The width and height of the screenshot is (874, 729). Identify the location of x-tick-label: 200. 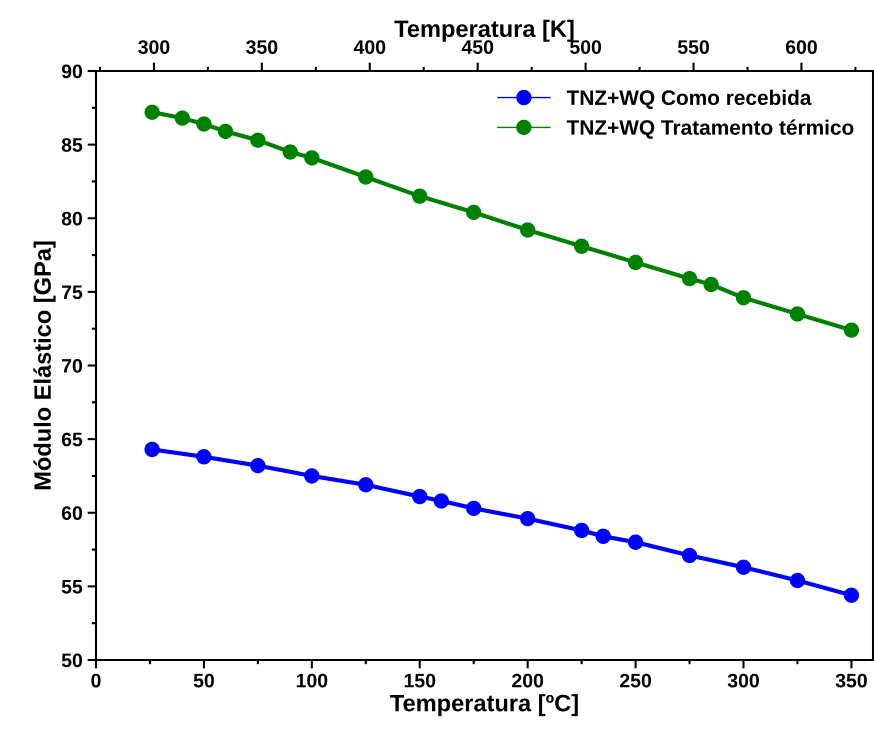
(528, 681).